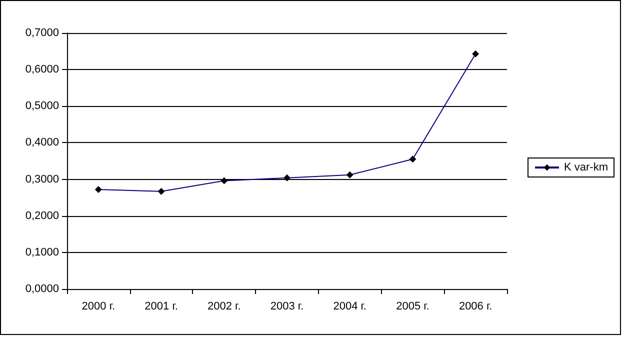 The width and height of the screenshot is (623, 337). I want to click on x-tick-label: 2003 г., so click(287, 306).